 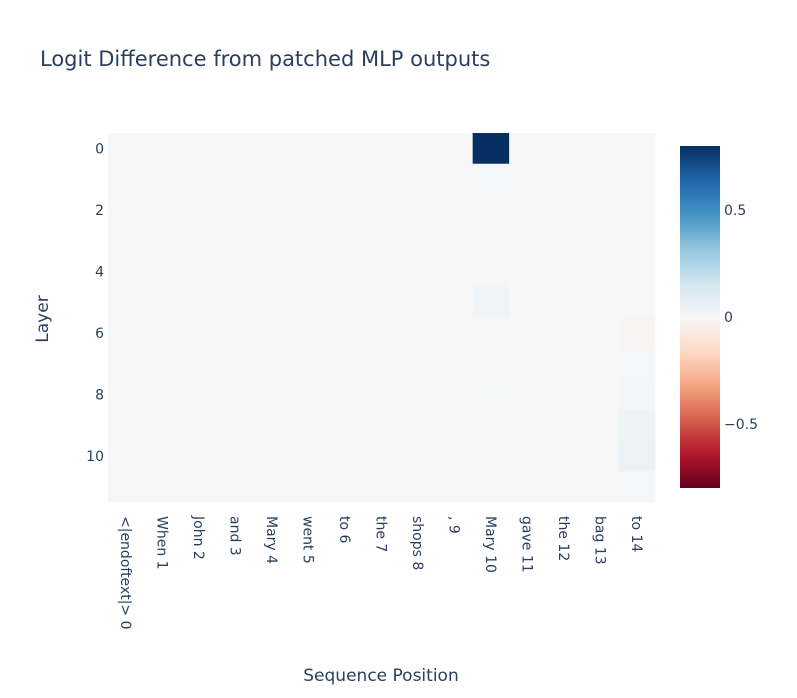 What do you see at coordinates (563, 538) in the screenshot?
I see `x-tick-label: the 12` at bounding box center [563, 538].